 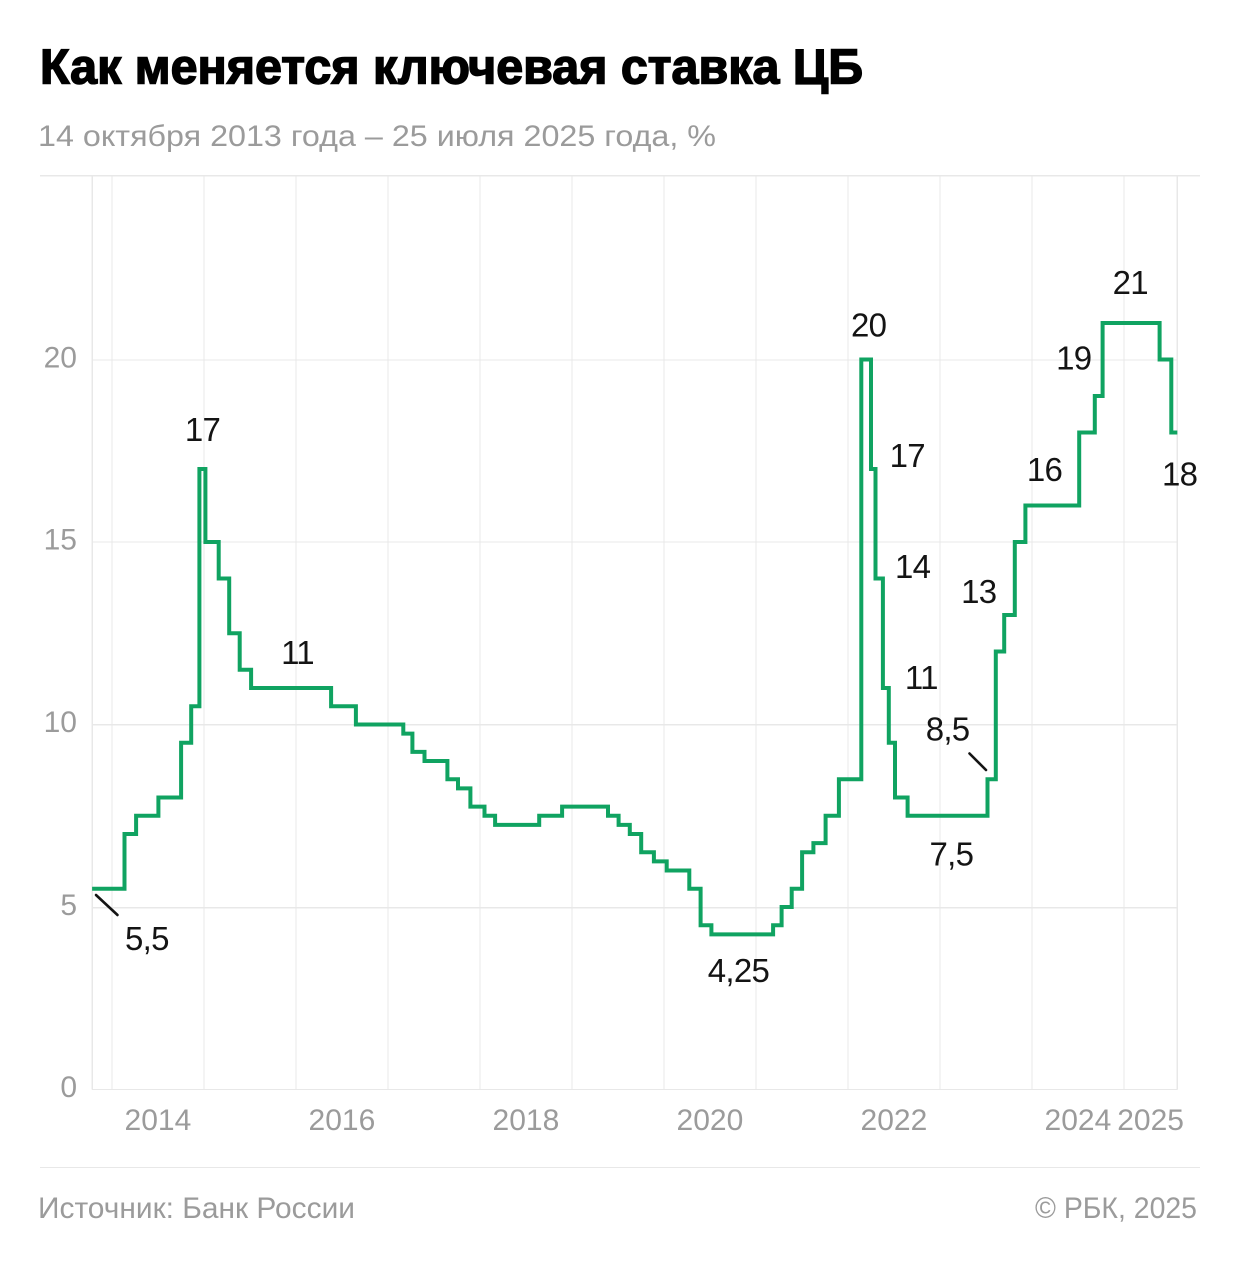 I want to click on svg-text: 4,25, so click(x=738, y=970).